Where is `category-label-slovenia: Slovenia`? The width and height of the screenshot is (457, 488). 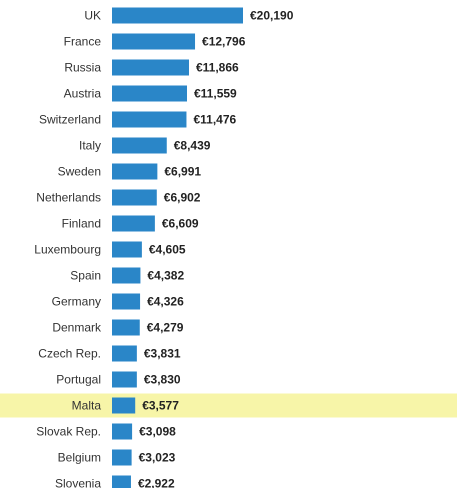
category-label-slovenia: Slovenia is located at coordinates (78, 482).